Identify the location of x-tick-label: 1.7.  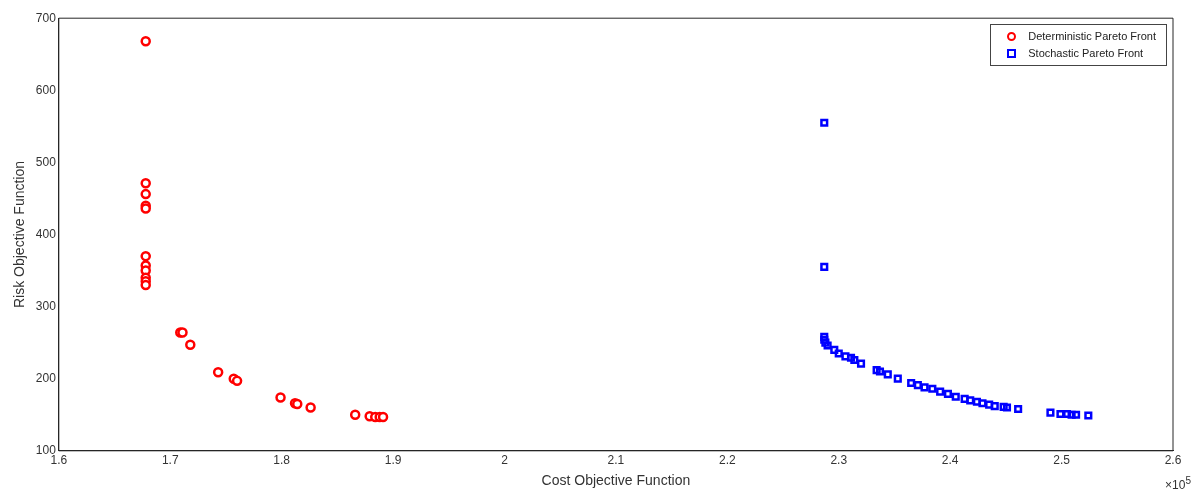
(170, 460).